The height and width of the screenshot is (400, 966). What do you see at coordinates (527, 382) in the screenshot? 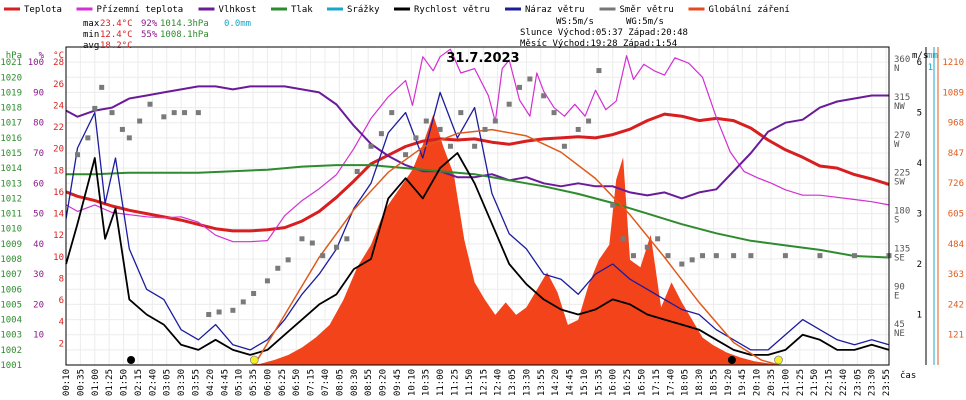
I see `axis-tick-time: 13:30` at bounding box center [527, 382].